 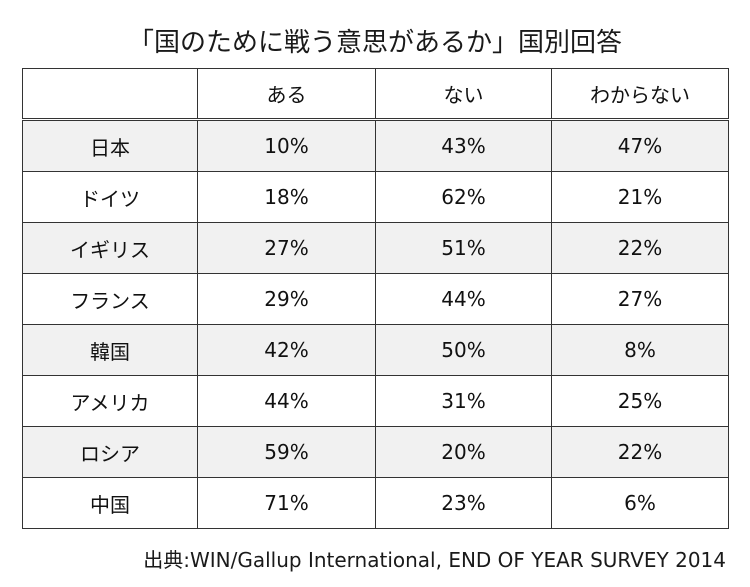 What do you see at coordinates (110, 401) in the screenshot?
I see `country-cell: アメリカ` at bounding box center [110, 401].